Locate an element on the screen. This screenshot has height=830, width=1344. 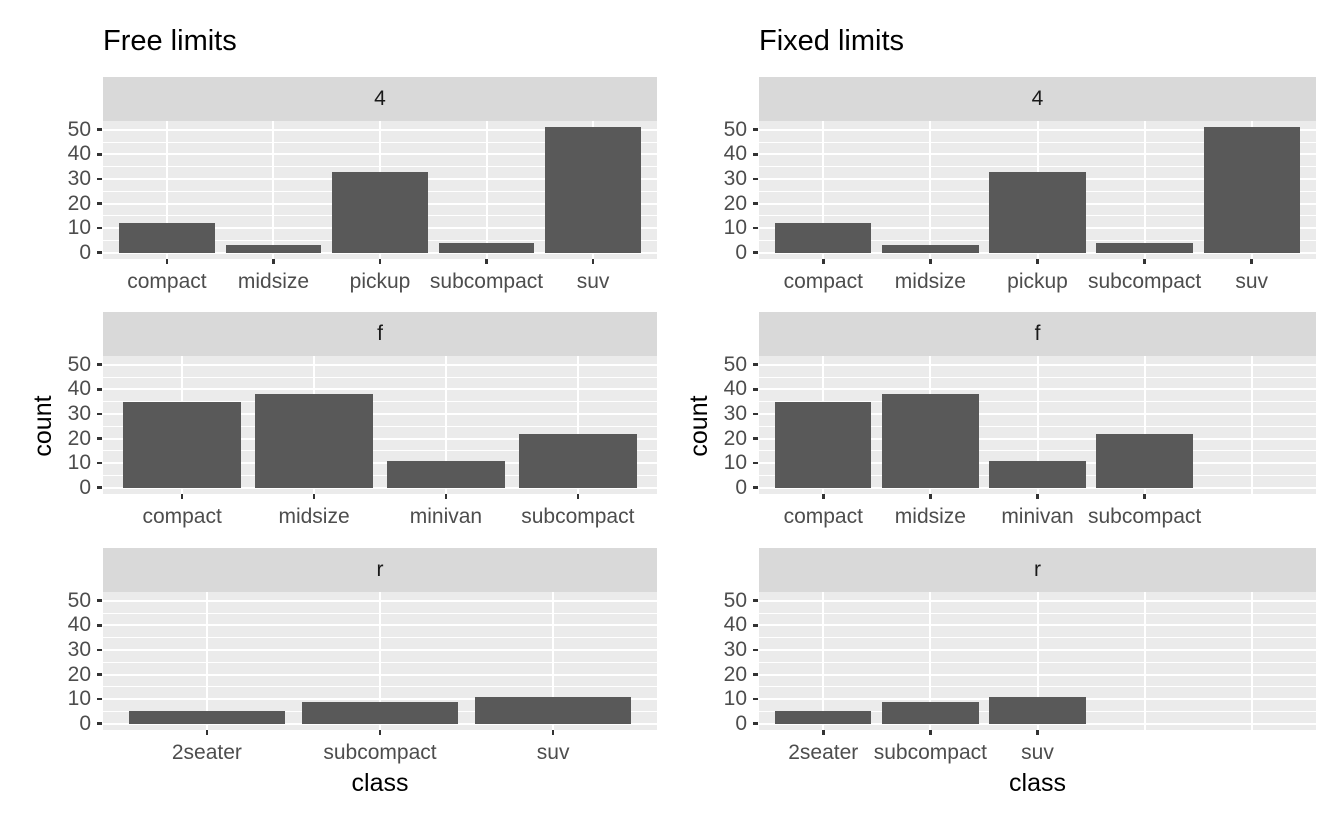
x-axis-title: class is located at coordinates (380, 783).